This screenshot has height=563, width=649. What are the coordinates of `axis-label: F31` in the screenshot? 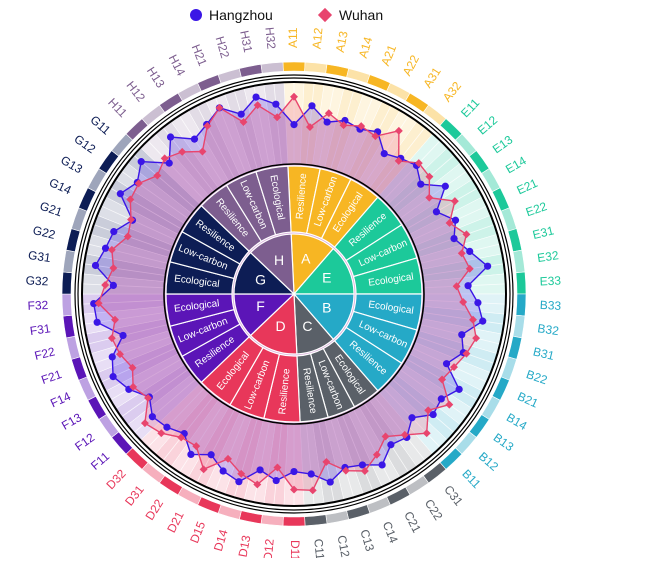 It's located at (40, 329).